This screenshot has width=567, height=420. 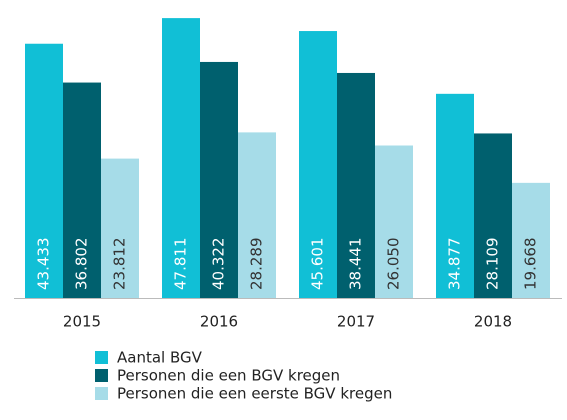 I want to click on data-label: 40.322, so click(x=219, y=264).